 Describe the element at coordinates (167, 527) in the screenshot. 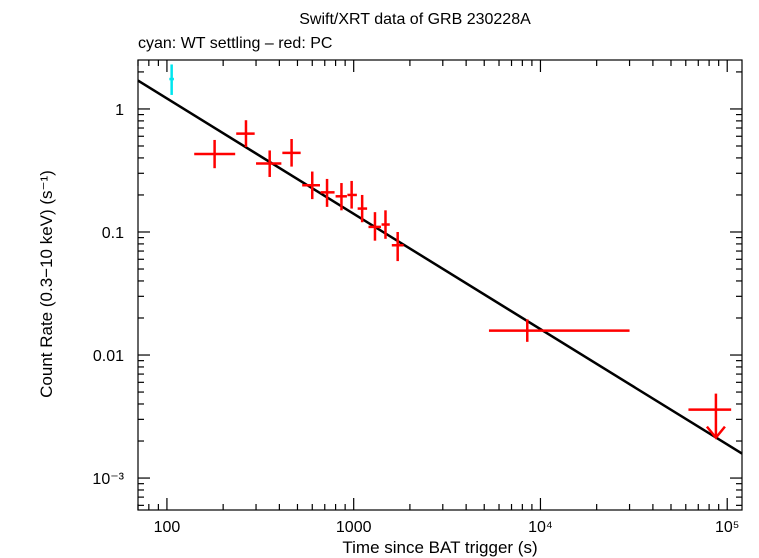

I see `x-tick-label: 100` at that location.